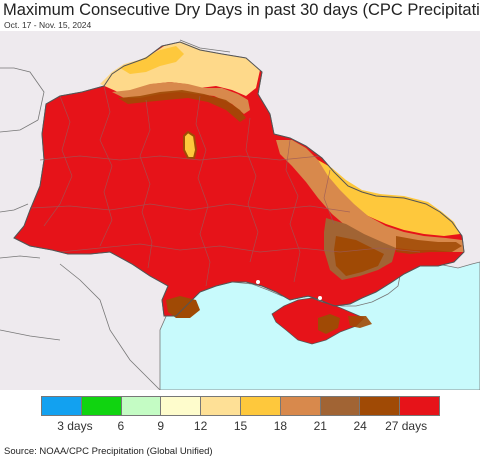  What do you see at coordinates (320, 426) in the screenshot?
I see `legend-label: 21` at bounding box center [320, 426].